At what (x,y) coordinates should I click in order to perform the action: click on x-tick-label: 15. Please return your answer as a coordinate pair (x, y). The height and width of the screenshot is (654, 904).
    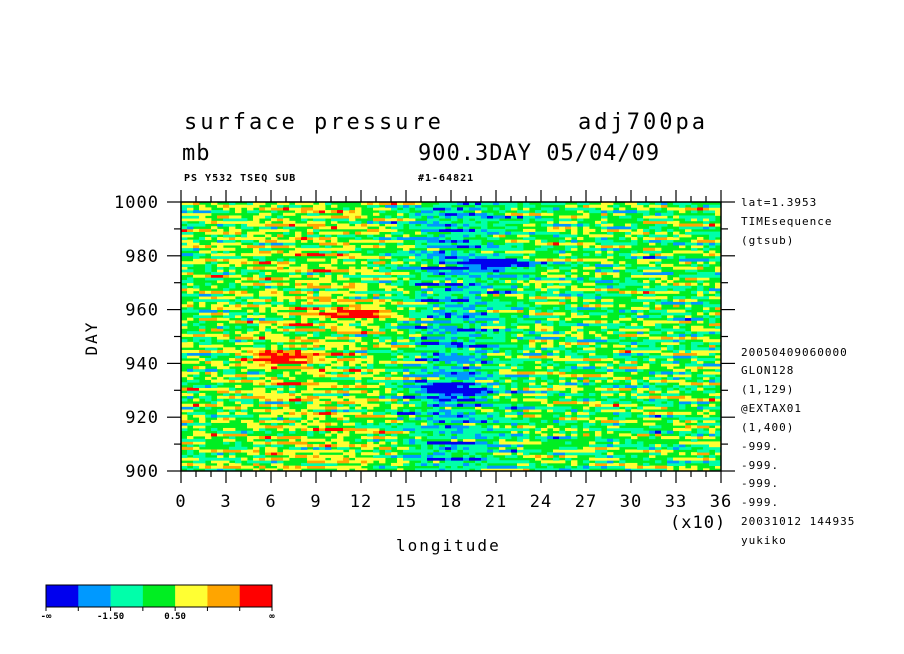
    Looking at the image, I should click on (406, 502).